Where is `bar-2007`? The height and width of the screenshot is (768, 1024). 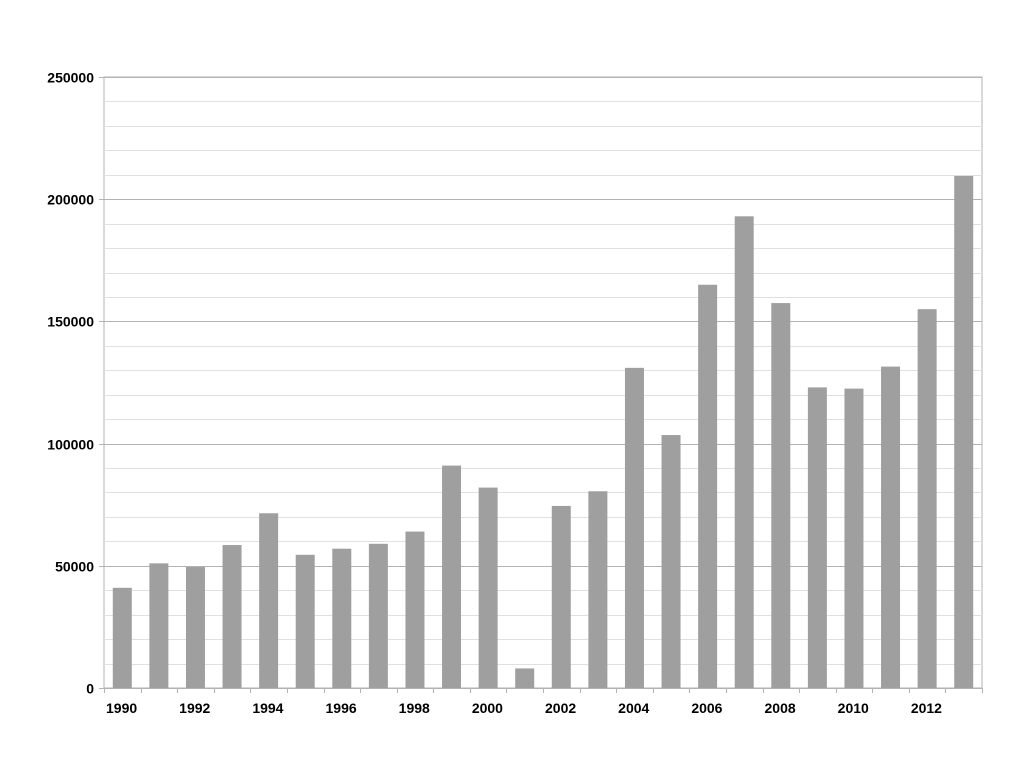 bar-2007 is located at coordinates (744, 452).